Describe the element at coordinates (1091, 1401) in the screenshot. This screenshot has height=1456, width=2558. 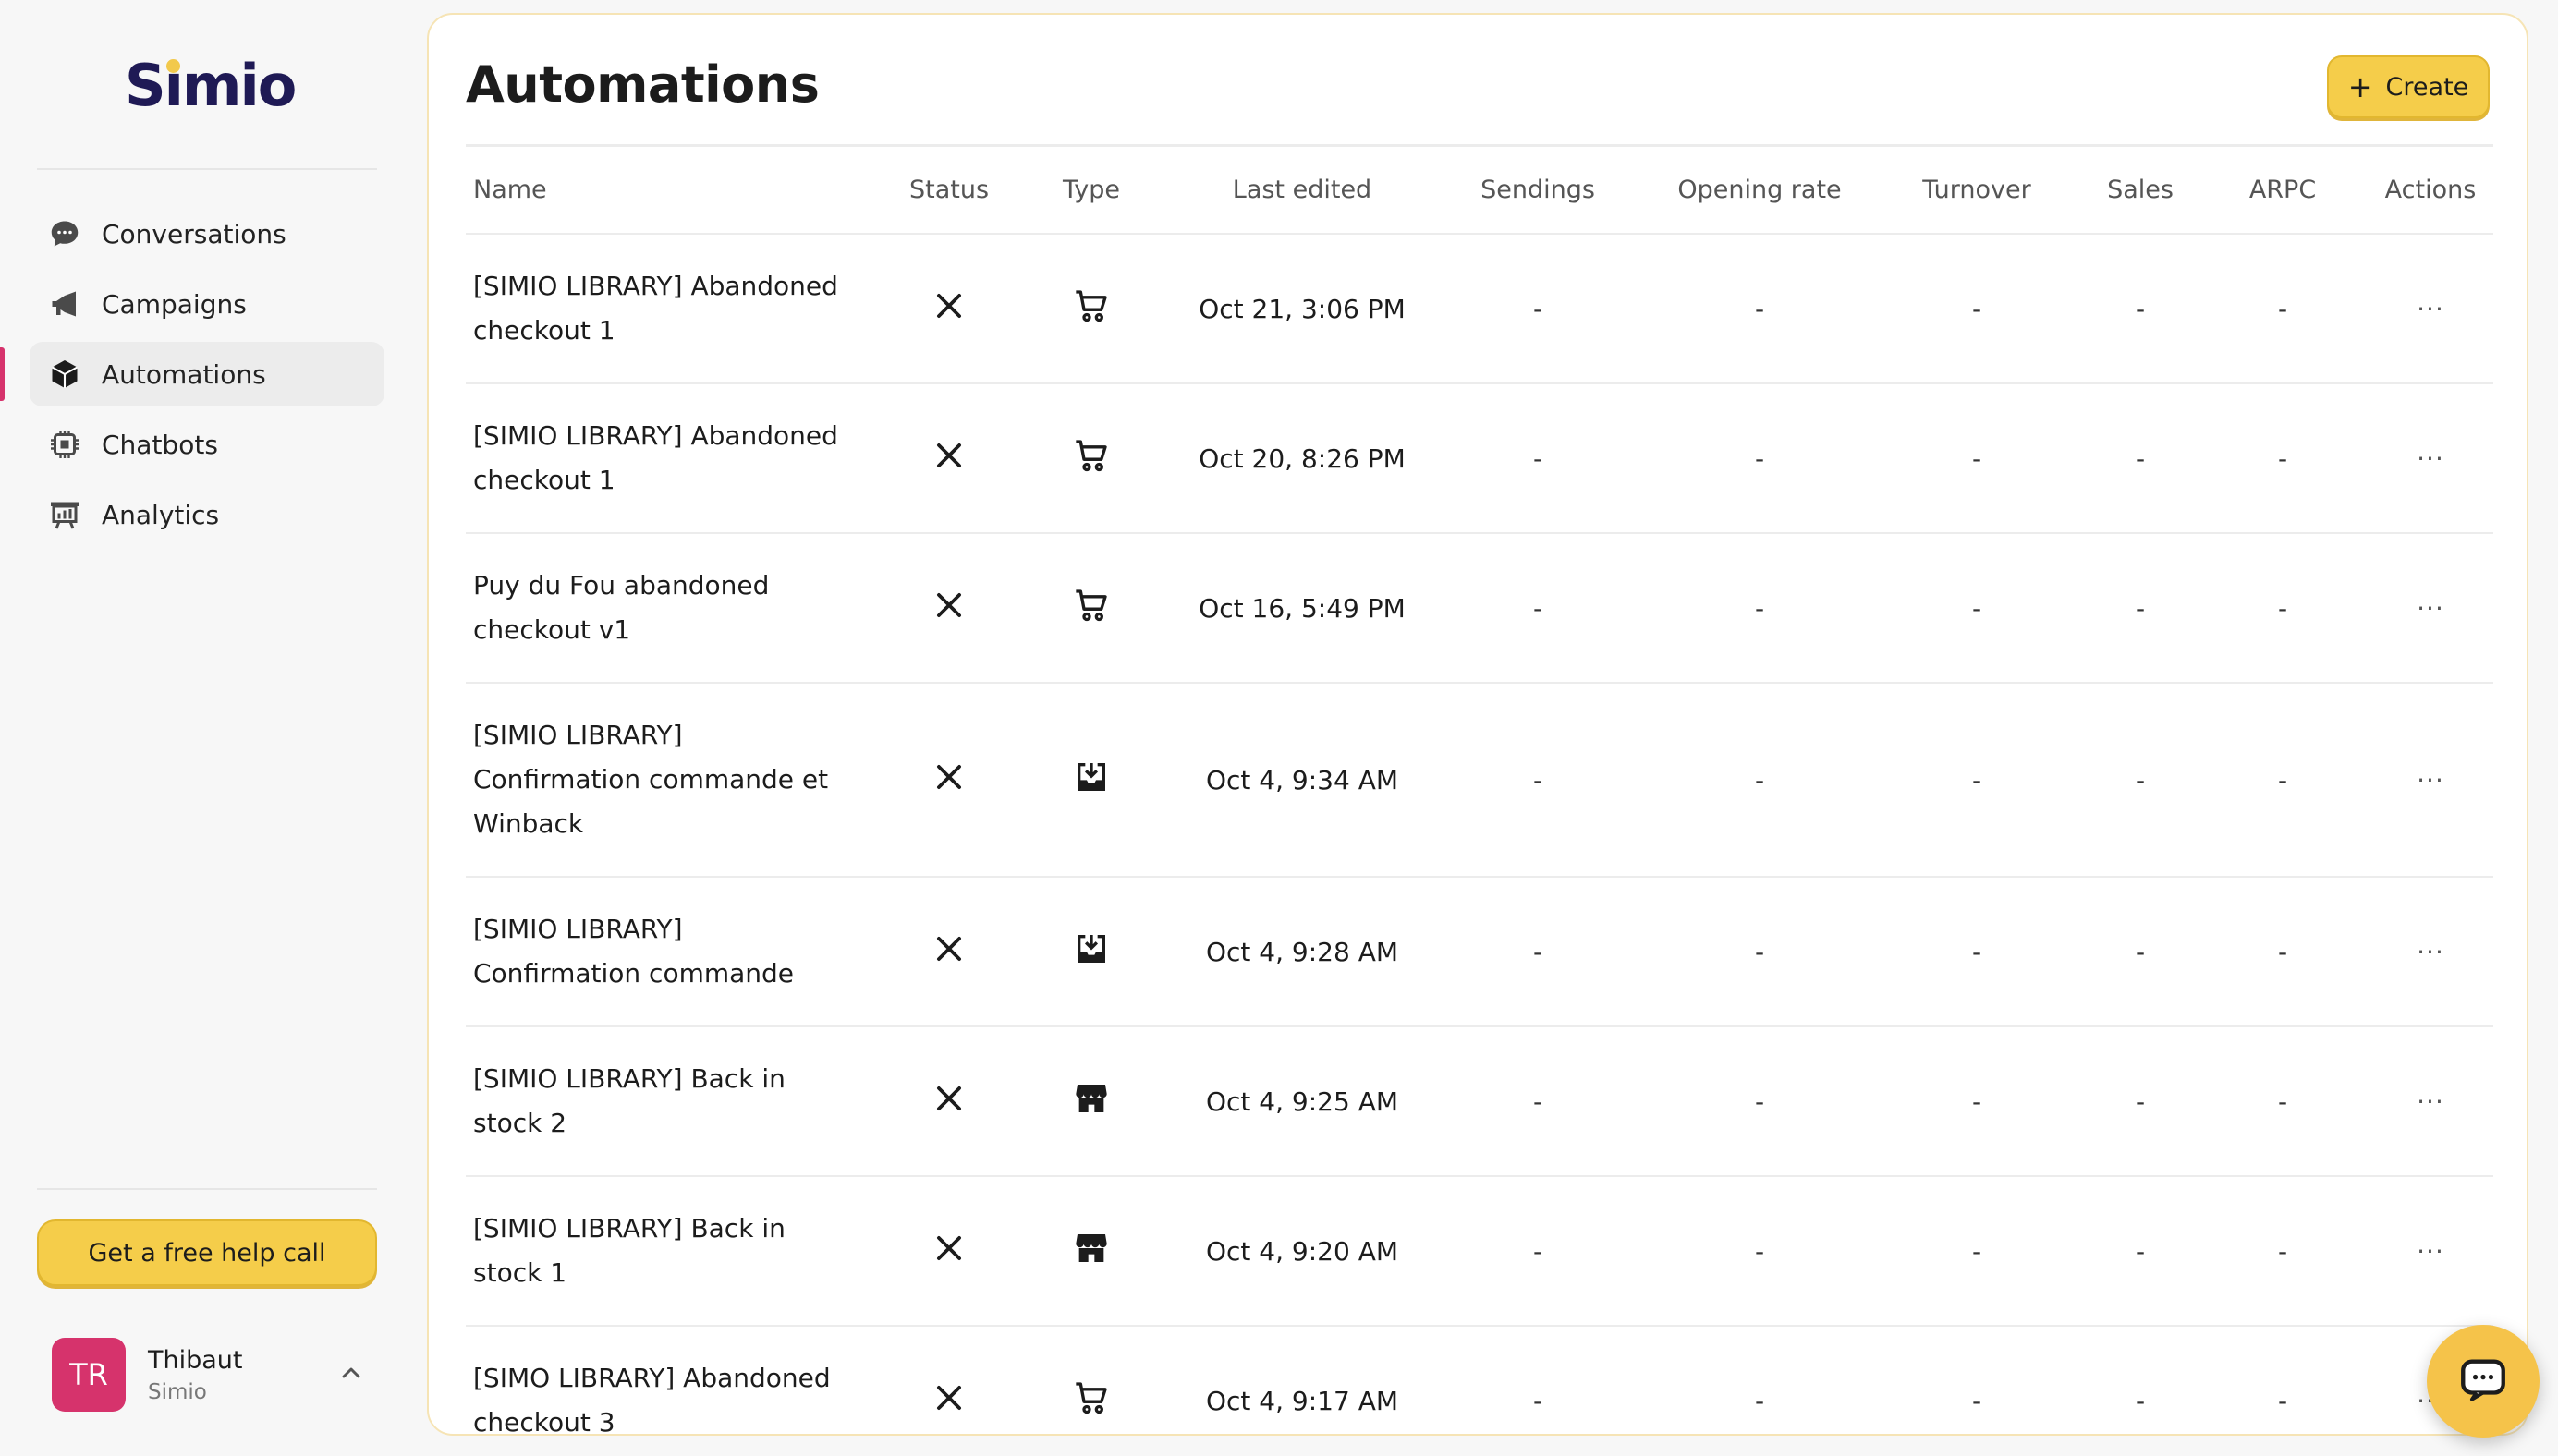
I see `cart-icon` at that location.